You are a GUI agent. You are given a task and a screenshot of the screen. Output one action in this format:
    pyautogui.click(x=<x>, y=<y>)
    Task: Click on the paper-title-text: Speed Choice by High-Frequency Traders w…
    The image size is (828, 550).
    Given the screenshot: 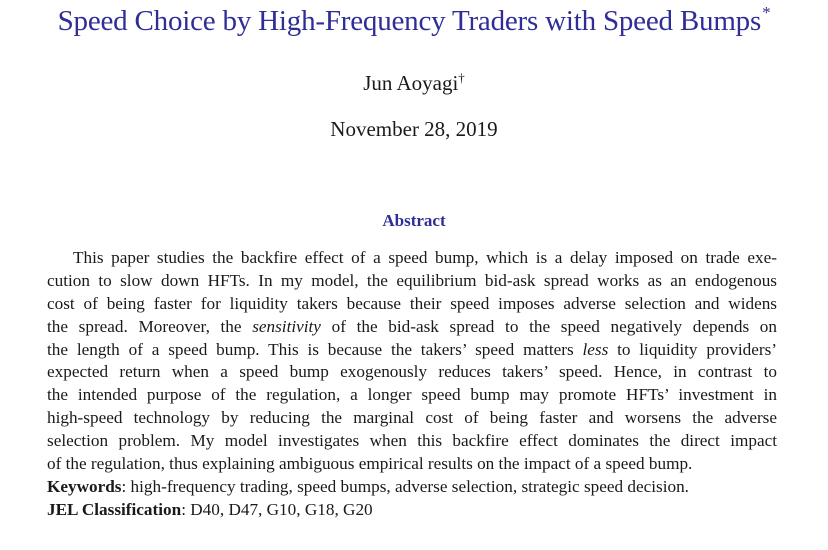 What is the action you would take?
    pyautogui.click(x=409, y=21)
    